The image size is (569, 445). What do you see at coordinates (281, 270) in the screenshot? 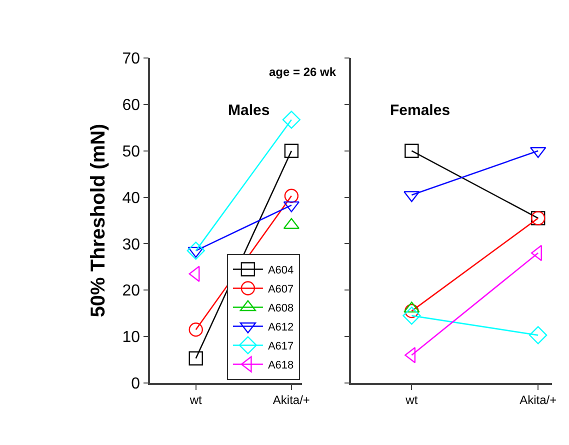
I see `legend-label: A604` at bounding box center [281, 270].